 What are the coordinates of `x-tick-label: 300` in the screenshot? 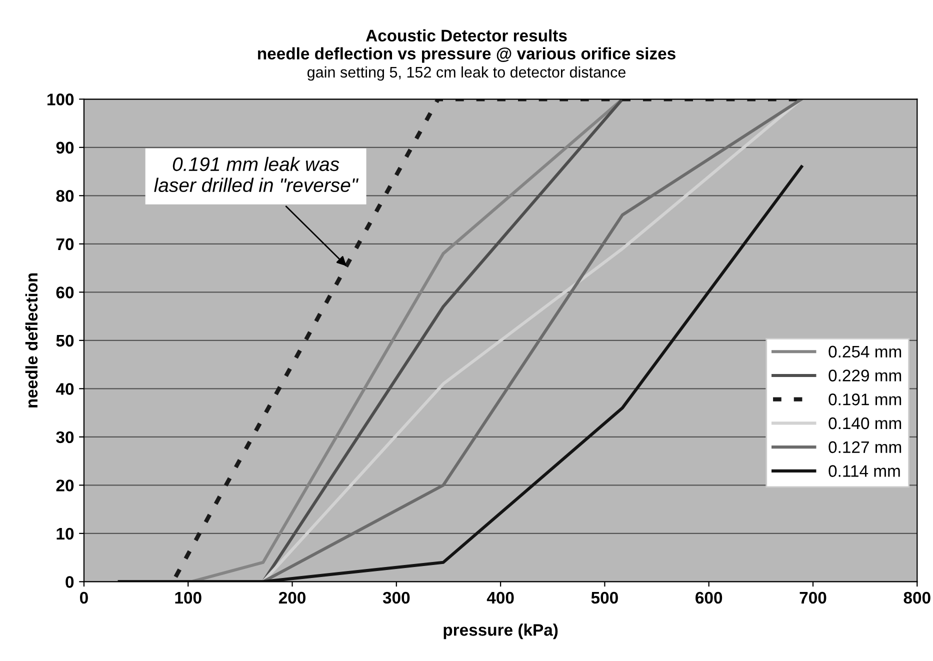 It's located at (396, 598).